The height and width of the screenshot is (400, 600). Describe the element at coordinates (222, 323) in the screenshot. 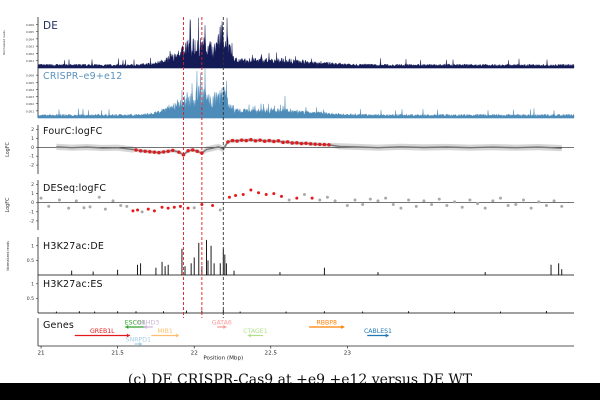

I see `gene-gata6-label: GATA6` at that location.